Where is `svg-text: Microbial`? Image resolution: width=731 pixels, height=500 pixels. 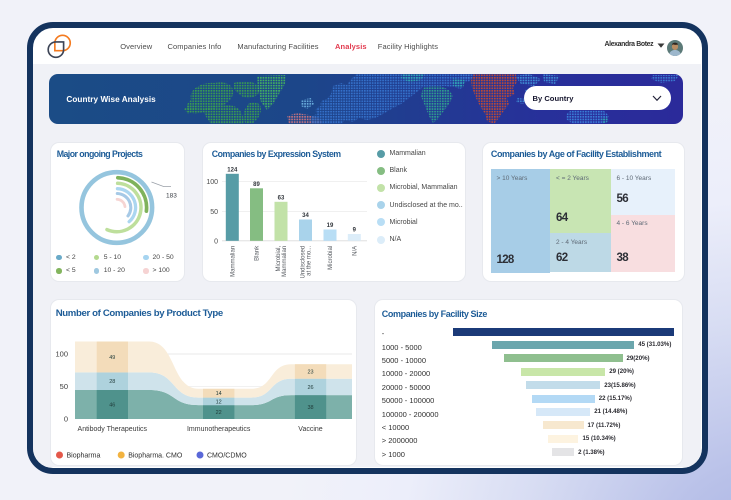 svg-text: Microbial is located at coordinates (331, 257).